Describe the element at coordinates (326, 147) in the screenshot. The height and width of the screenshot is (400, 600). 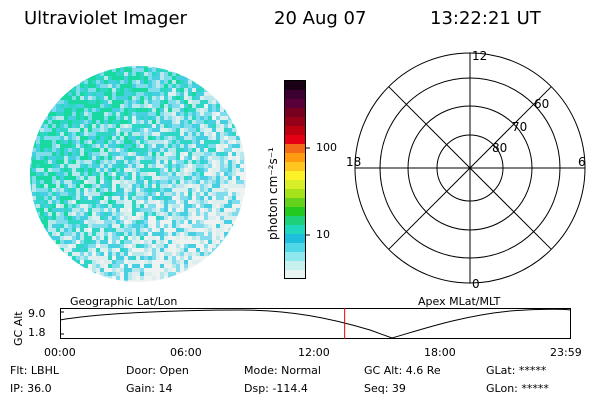
I see `colorbar-tick-100: 100` at that location.